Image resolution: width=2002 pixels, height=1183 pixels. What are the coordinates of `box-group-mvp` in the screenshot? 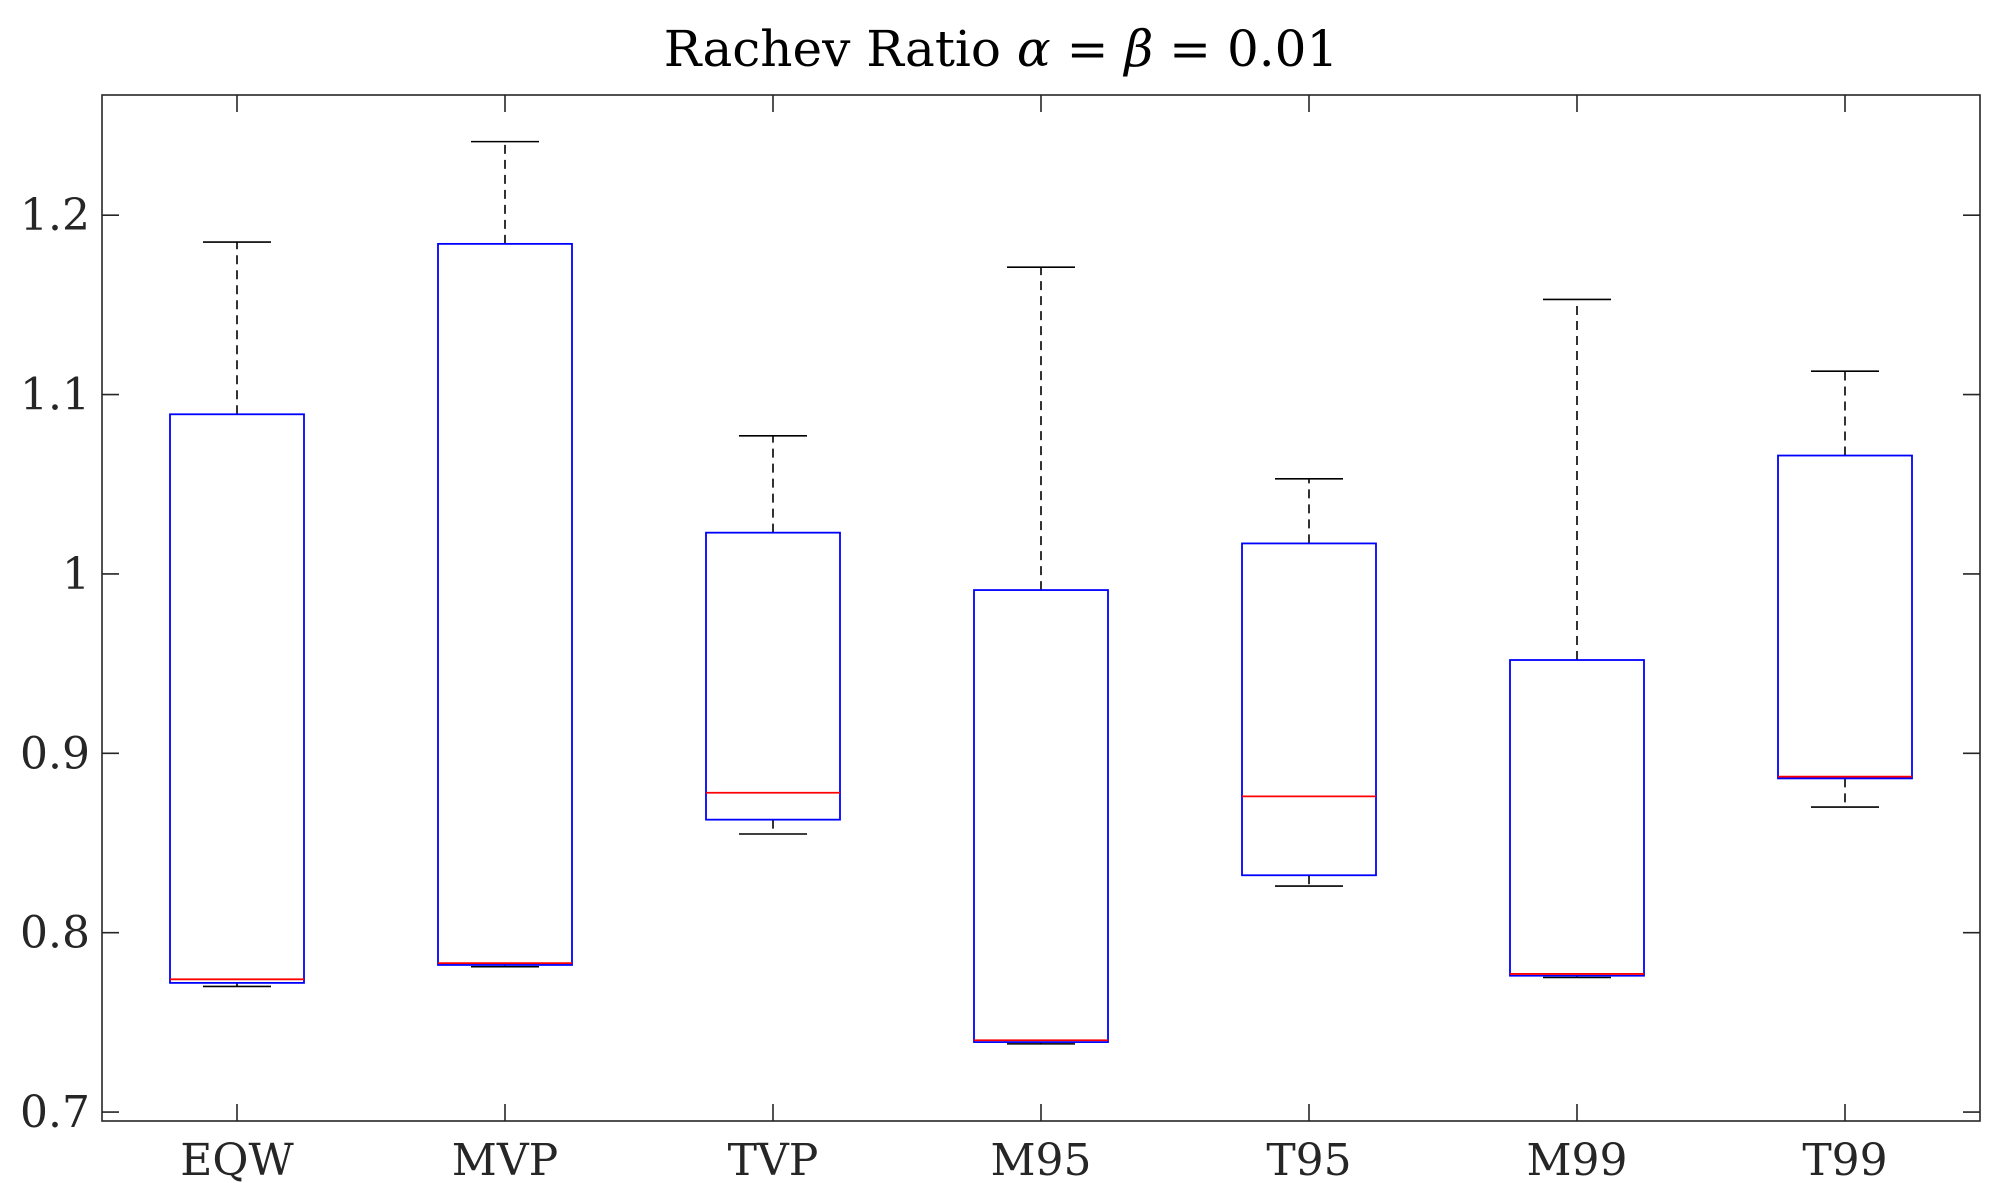 It's located at (505, 554).